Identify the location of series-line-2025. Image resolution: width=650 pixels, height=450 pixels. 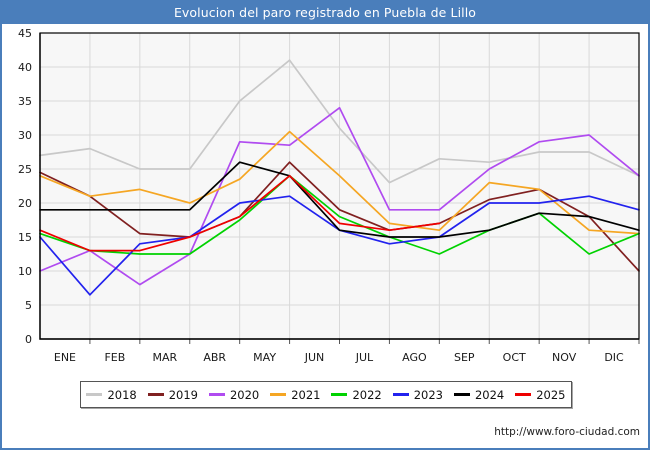
(240, 213).